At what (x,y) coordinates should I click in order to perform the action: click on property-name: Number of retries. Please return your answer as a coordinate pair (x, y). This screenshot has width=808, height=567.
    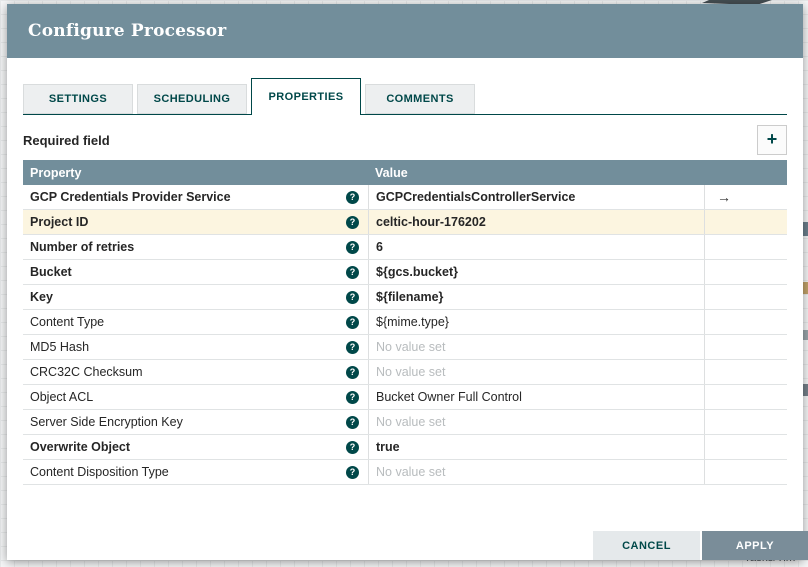
    Looking at the image, I should click on (82, 247).